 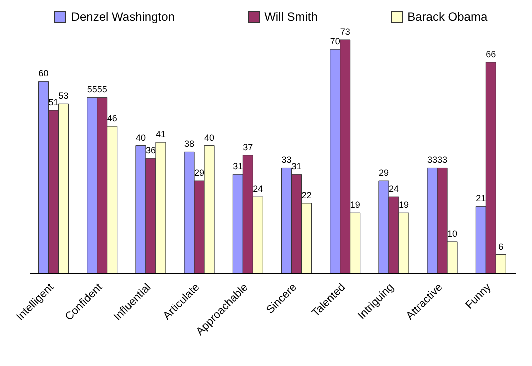 I want to click on data-label: 60, so click(x=43, y=73).